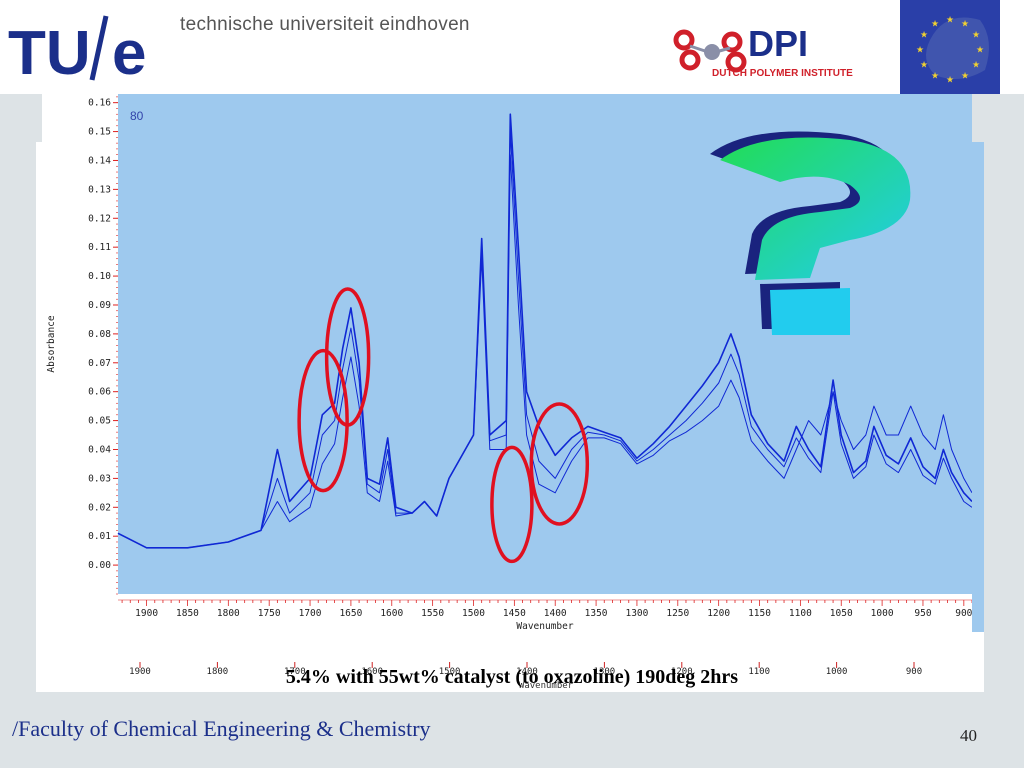  What do you see at coordinates (99, 189) in the screenshot?
I see `y-tick-label: 0.13` at bounding box center [99, 189].